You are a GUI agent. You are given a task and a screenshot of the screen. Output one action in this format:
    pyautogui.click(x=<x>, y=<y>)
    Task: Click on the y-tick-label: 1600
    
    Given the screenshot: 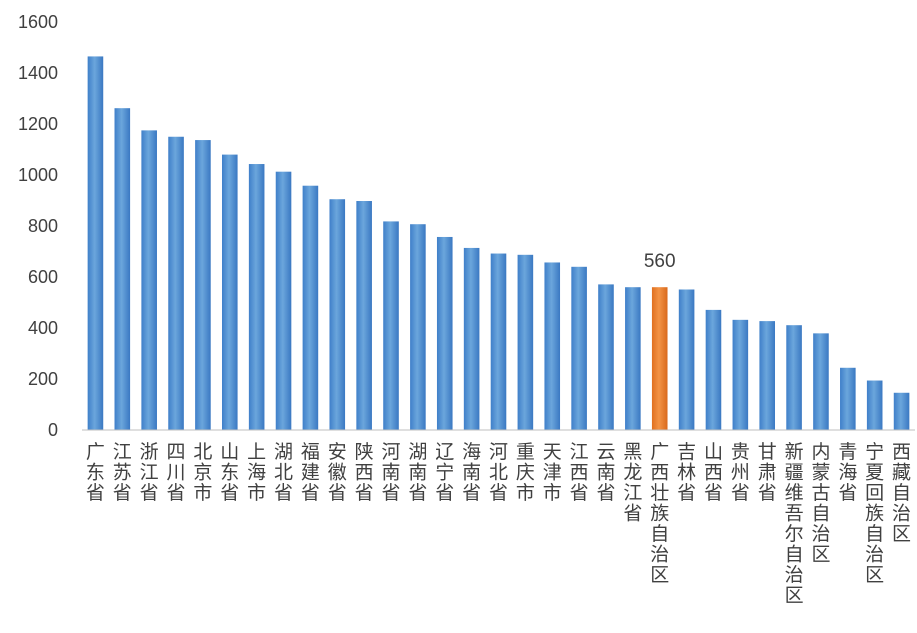 What is the action you would take?
    pyautogui.click(x=38, y=22)
    